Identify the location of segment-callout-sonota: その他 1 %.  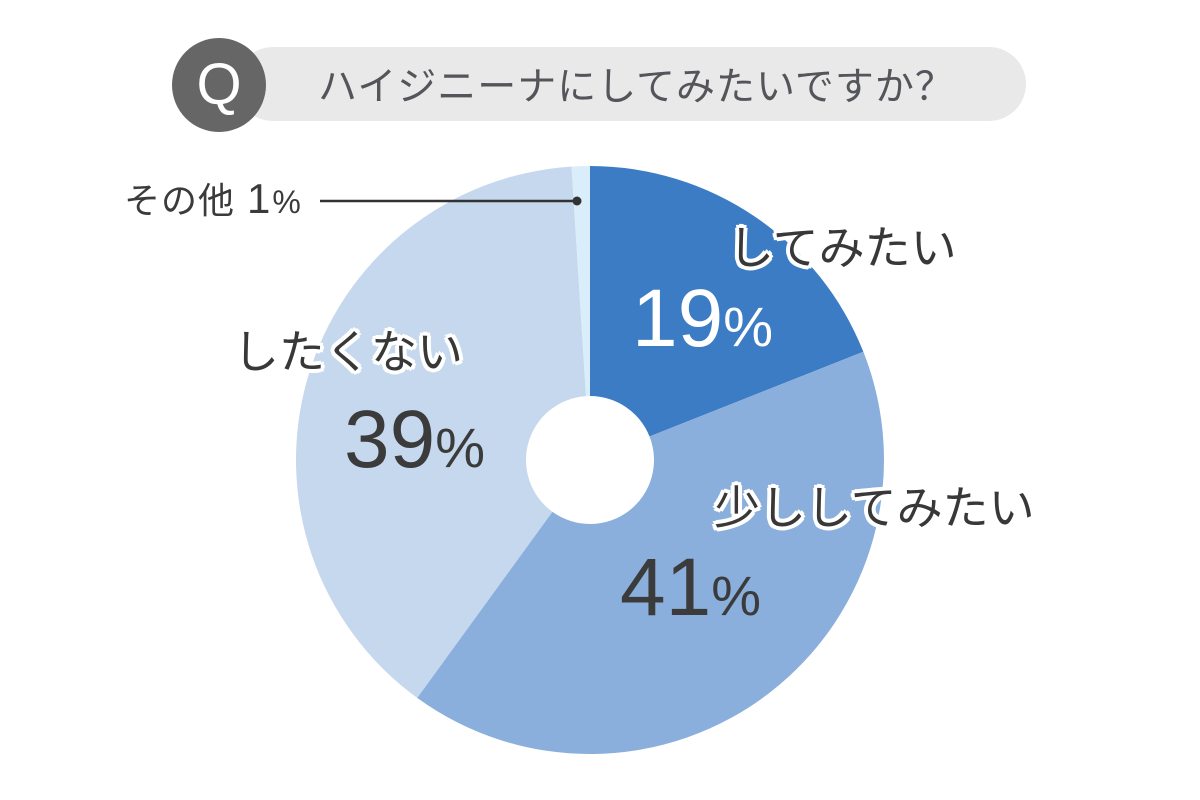
(212, 199).